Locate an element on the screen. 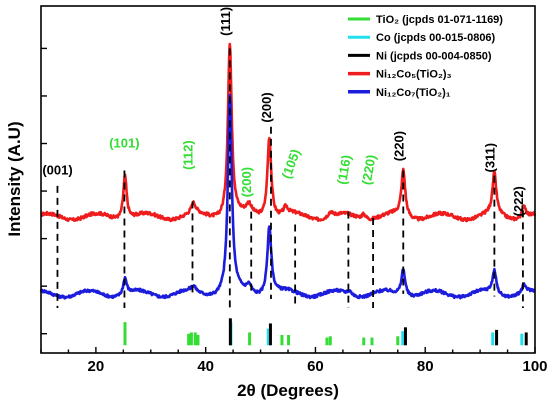 The width and height of the screenshot is (550, 405). peak-label: (116) is located at coordinates (344, 170).